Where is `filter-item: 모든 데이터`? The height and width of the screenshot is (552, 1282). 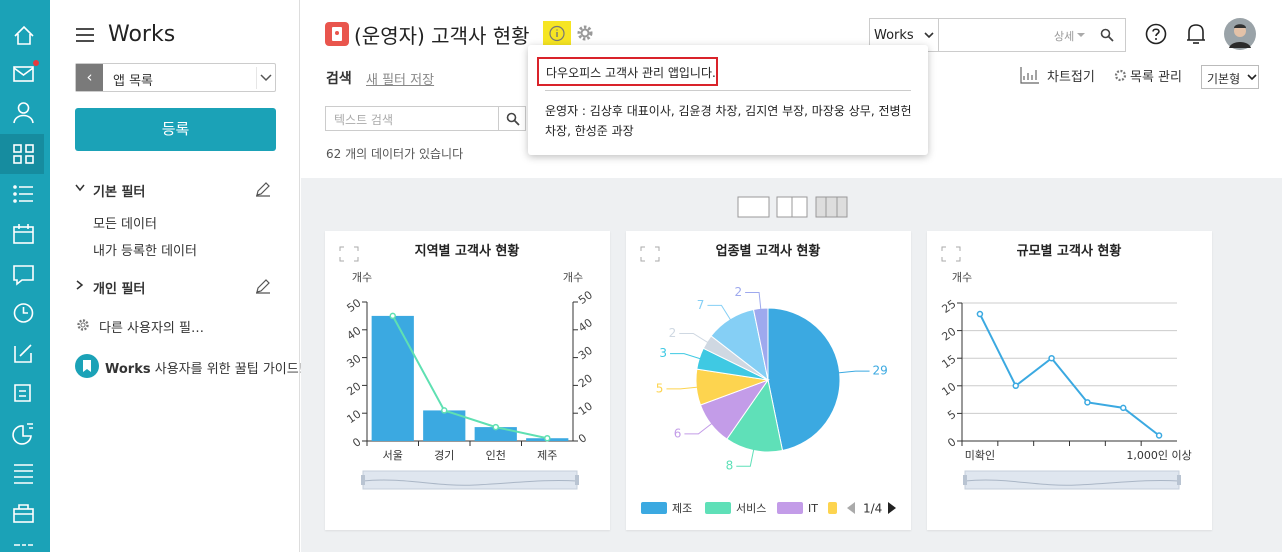 filter-item: 모든 데이터 is located at coordinates (125, 224).